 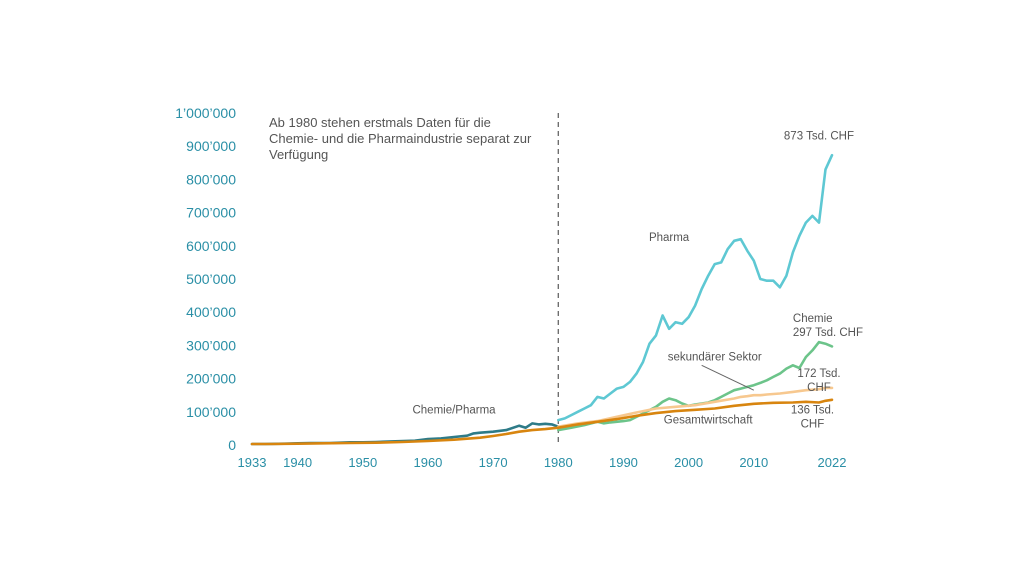 What do you see at coordinates (211, 213) in the screenshot?
I see `y-tick-label-700000: 700’000` at bounding box center [211, 213].